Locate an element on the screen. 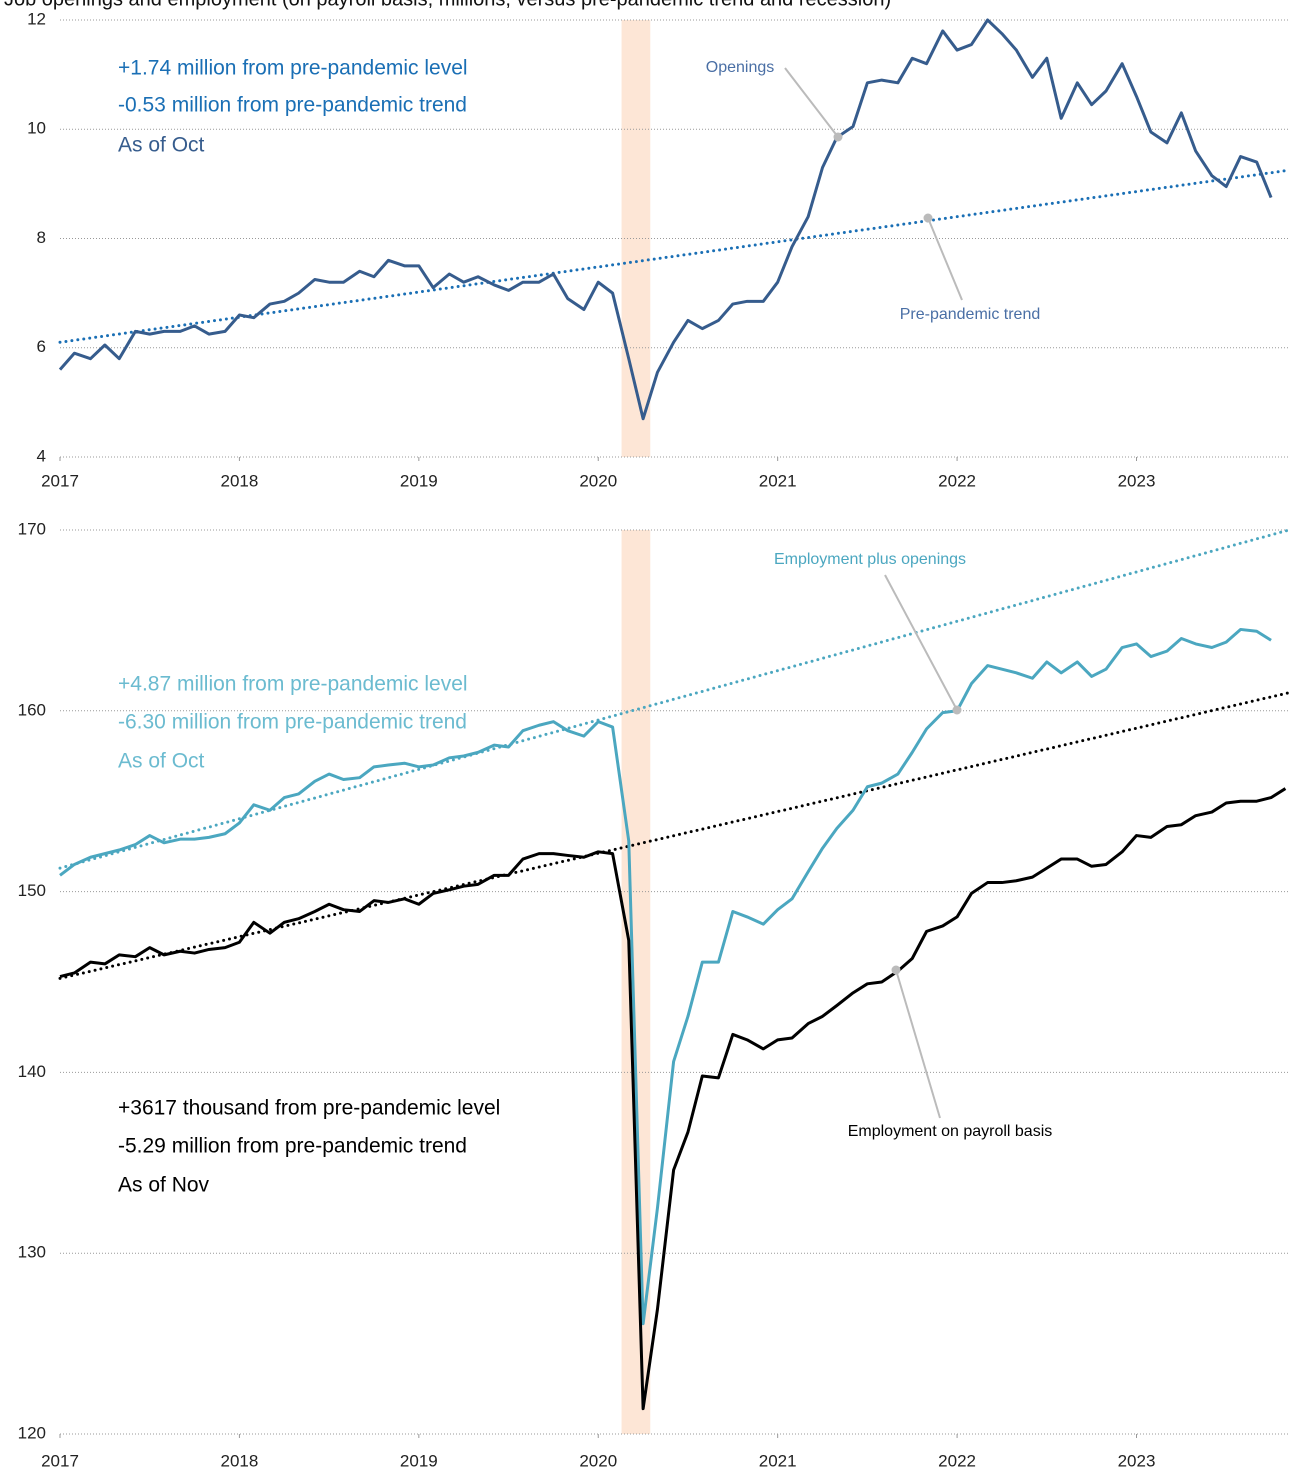  y-tick-label: 150 is located at coordinates (32, 890).